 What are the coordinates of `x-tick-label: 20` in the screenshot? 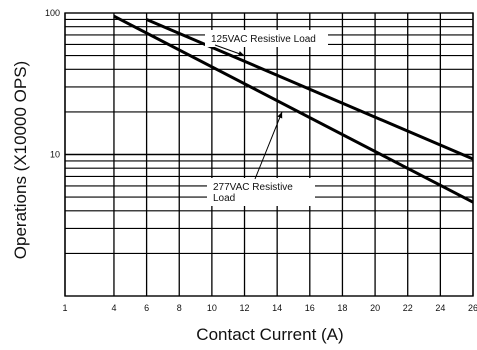 It's located at (375, 308).